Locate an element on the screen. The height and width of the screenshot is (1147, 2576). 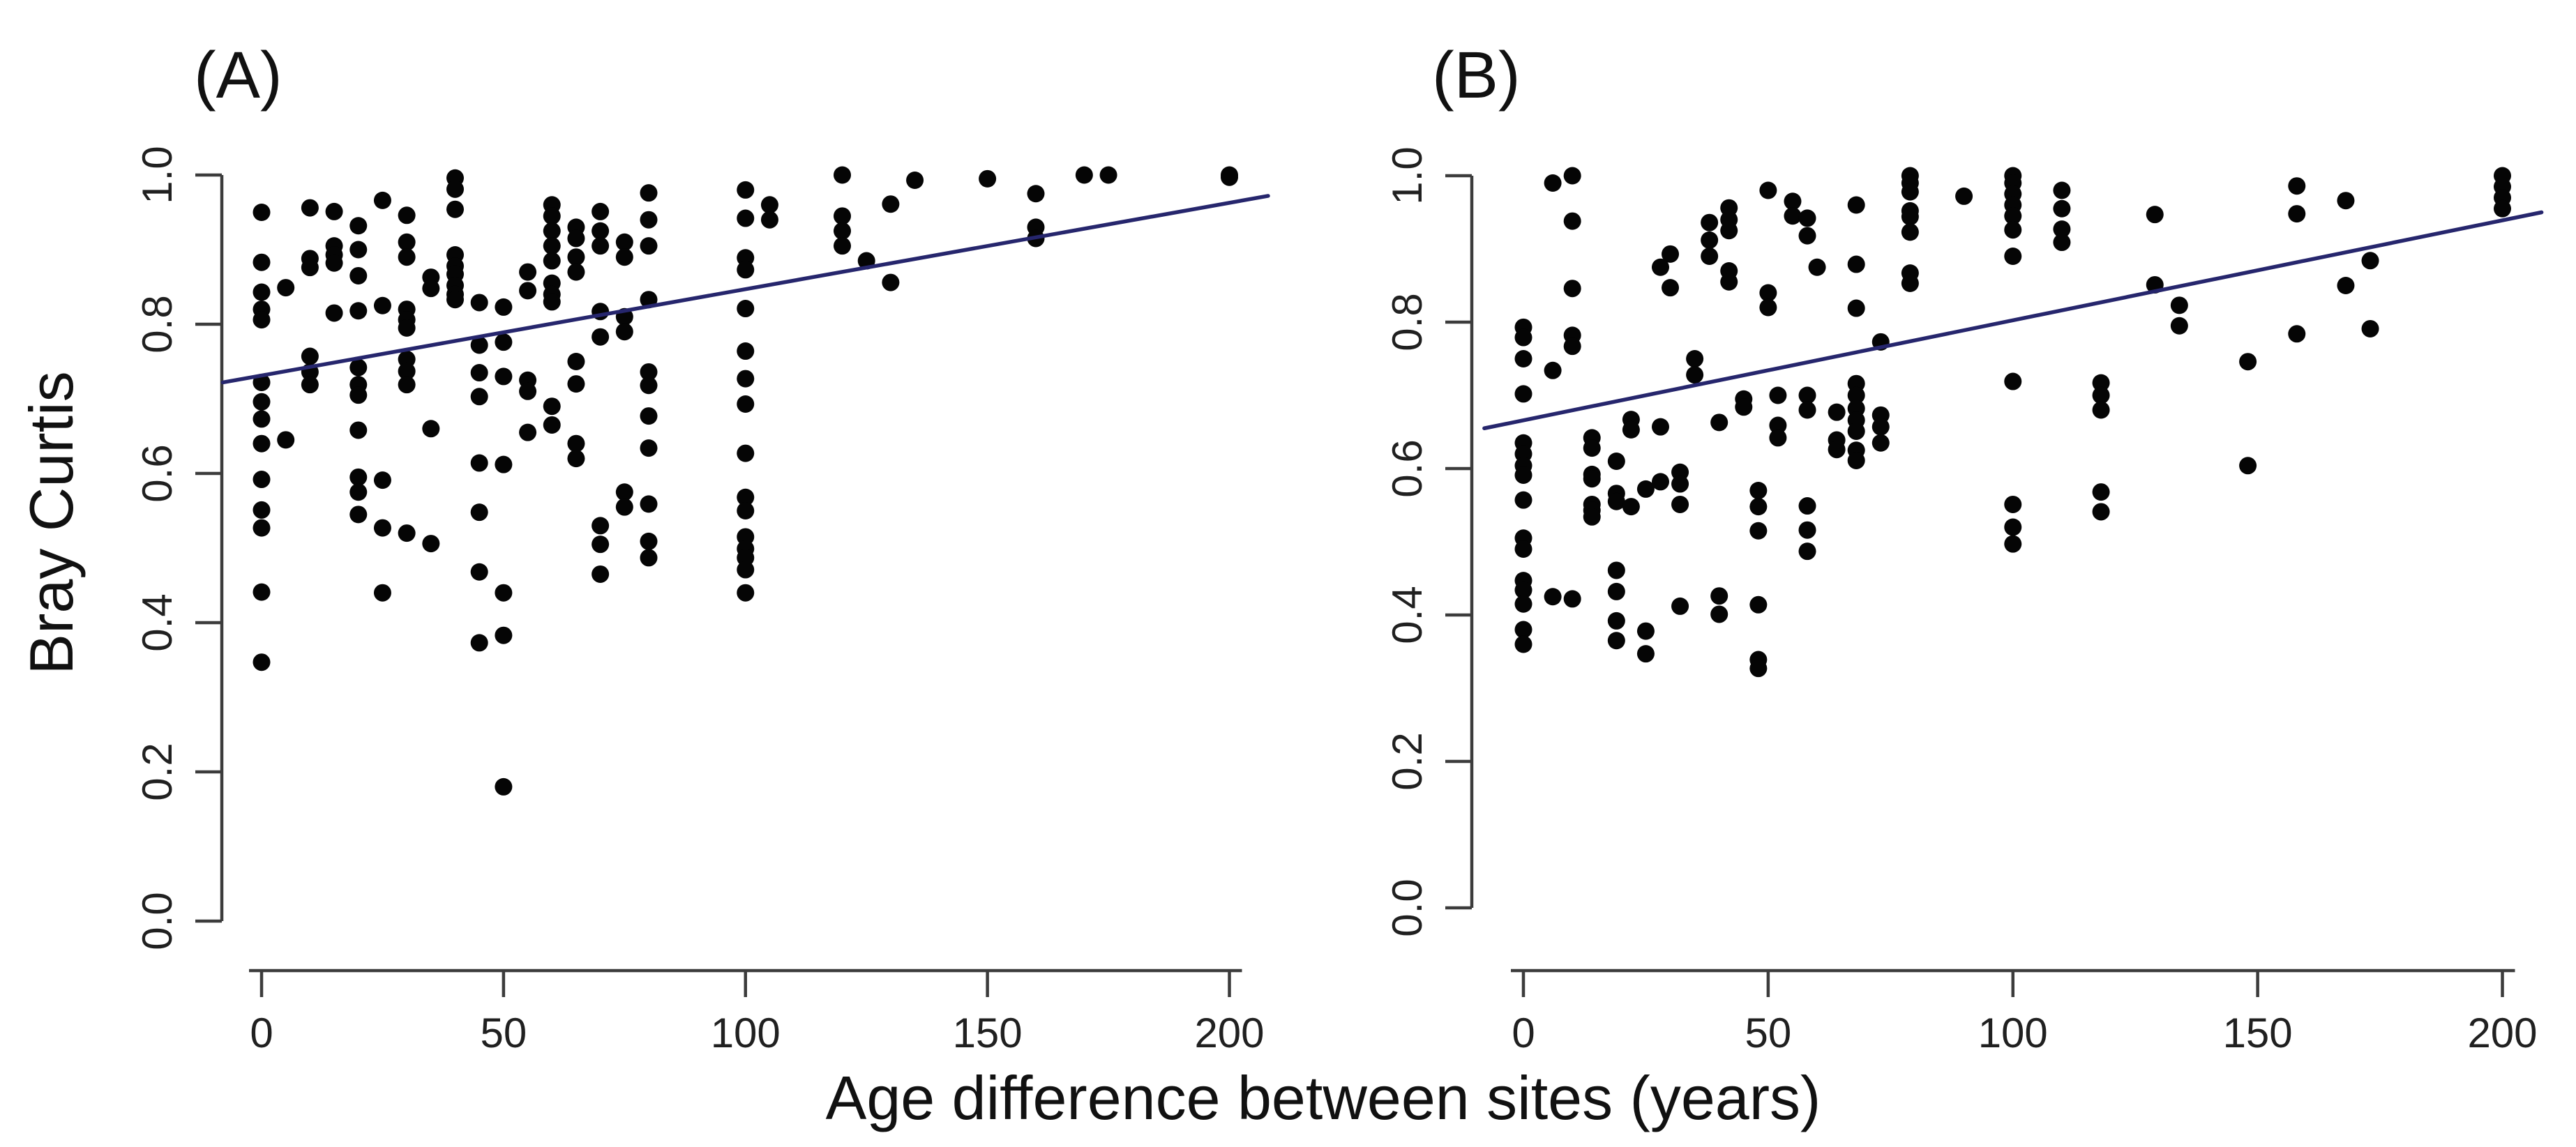
panel-b-label: (B) is located at coordinates (1476, 75).